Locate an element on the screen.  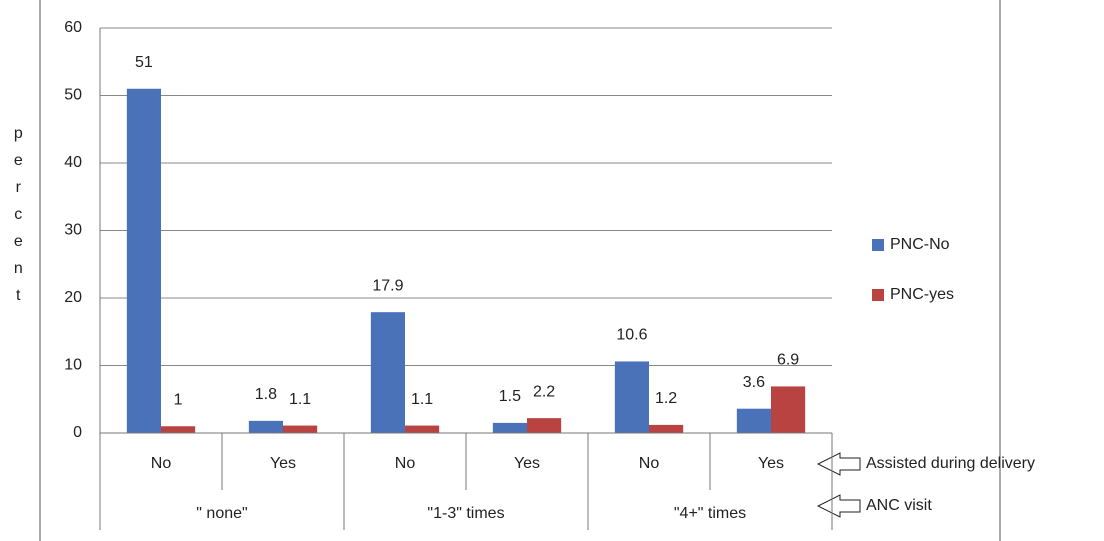
value-label: 1.2 is located at coordinates (666, 398).